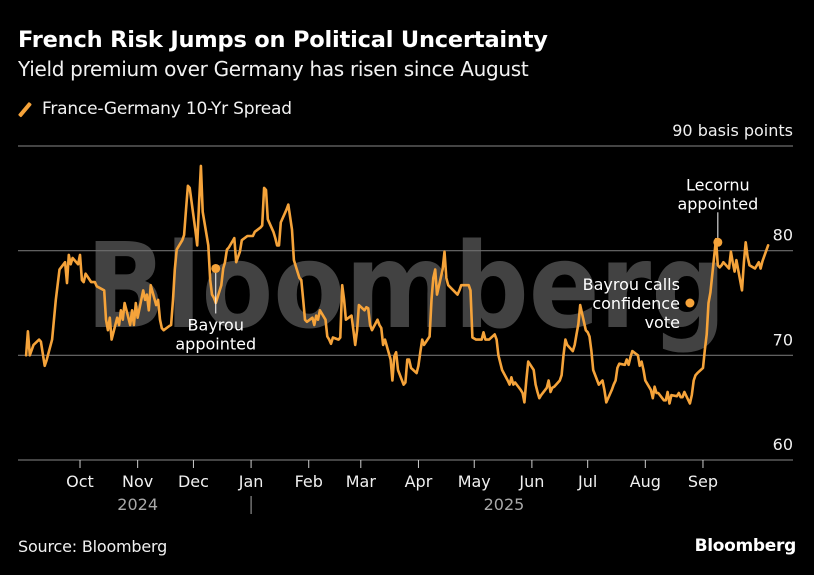 This screenshot has width=814, height=575. What do you see at coordinates (662, 322) in the screenshot?
I see `annotation-label: vote` at bounding box center [662, 322].